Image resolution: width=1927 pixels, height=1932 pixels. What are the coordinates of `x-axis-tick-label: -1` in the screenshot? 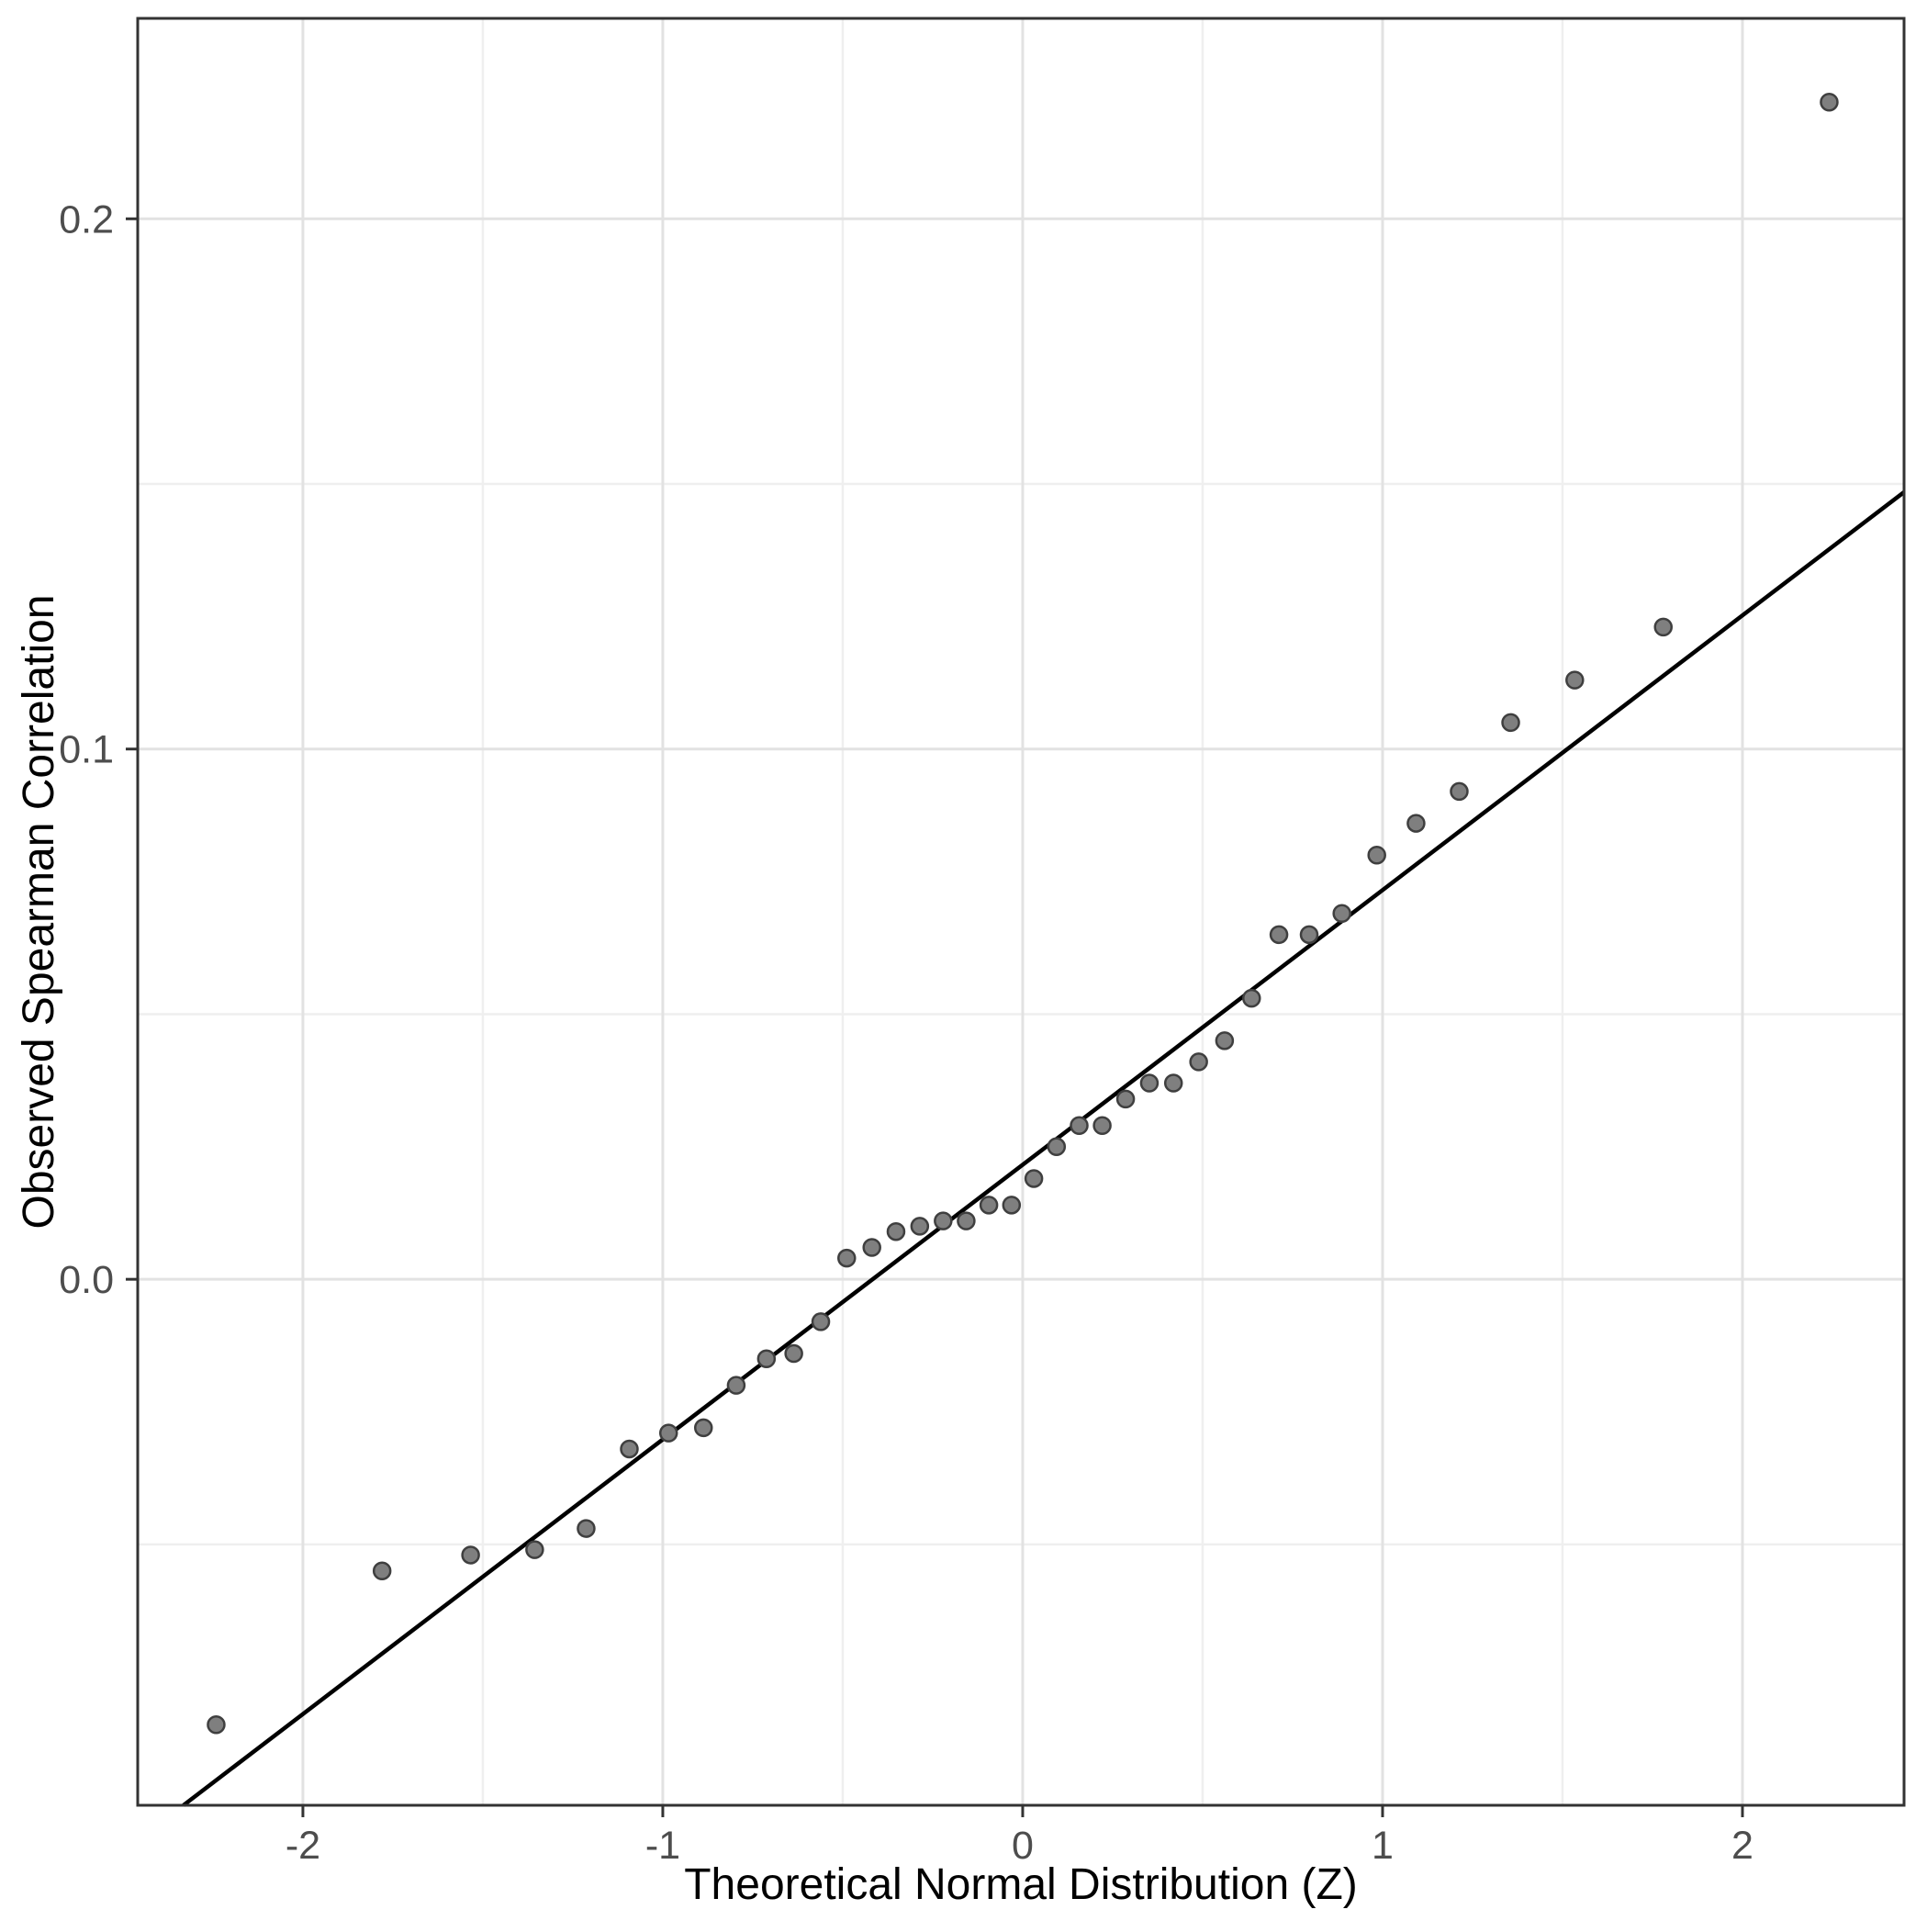 It's located at (663, 1846).